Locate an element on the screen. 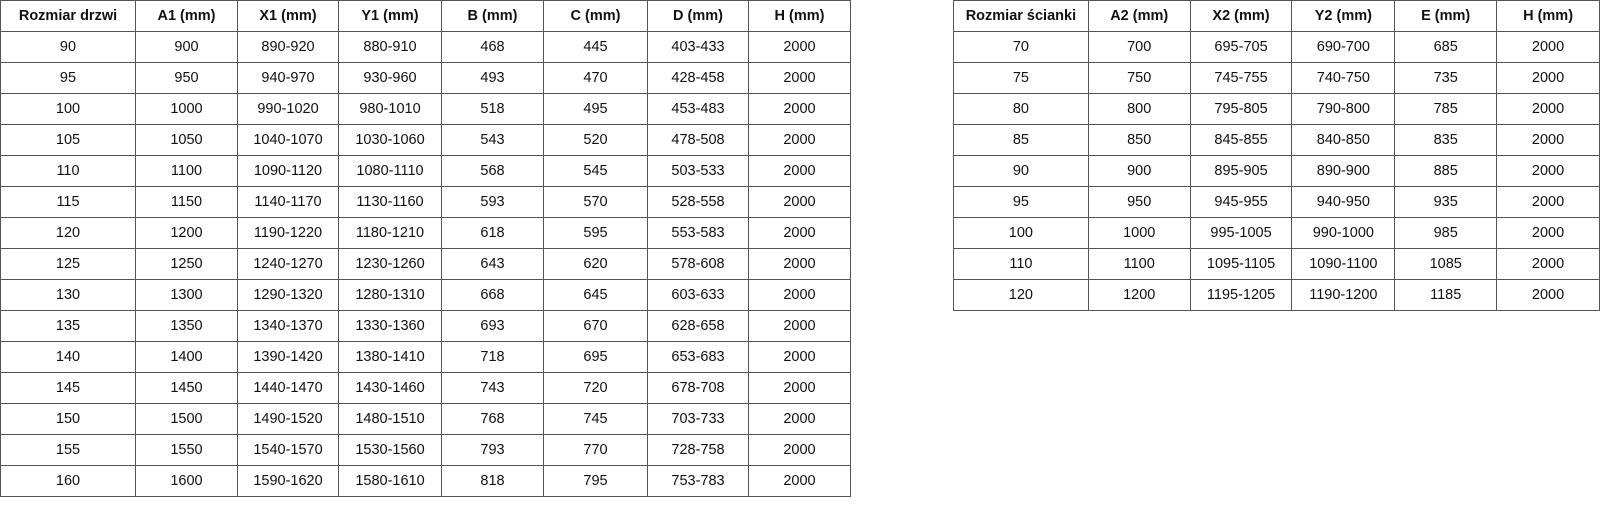 The width and height of the screenshot is (1600, 515). column-header: D (mm) is located at coordinates (698, 16).